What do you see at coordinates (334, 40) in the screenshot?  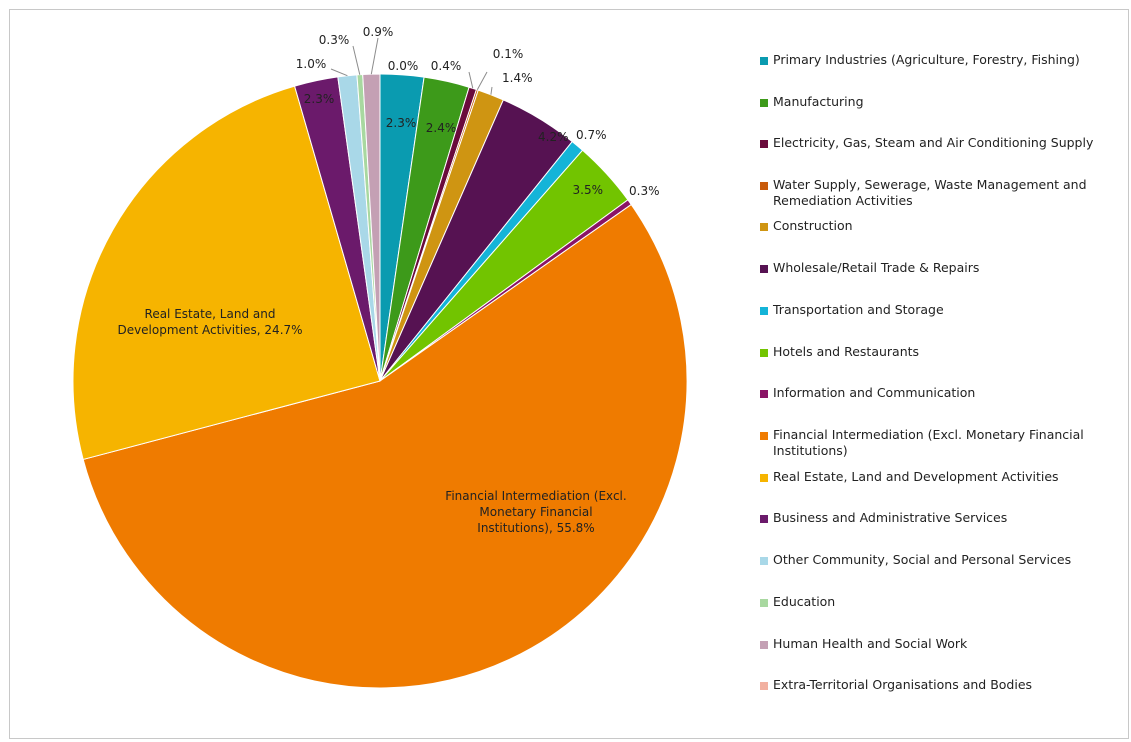 I see `data-label-education: 0.3%` at bounding box center [334, 40].